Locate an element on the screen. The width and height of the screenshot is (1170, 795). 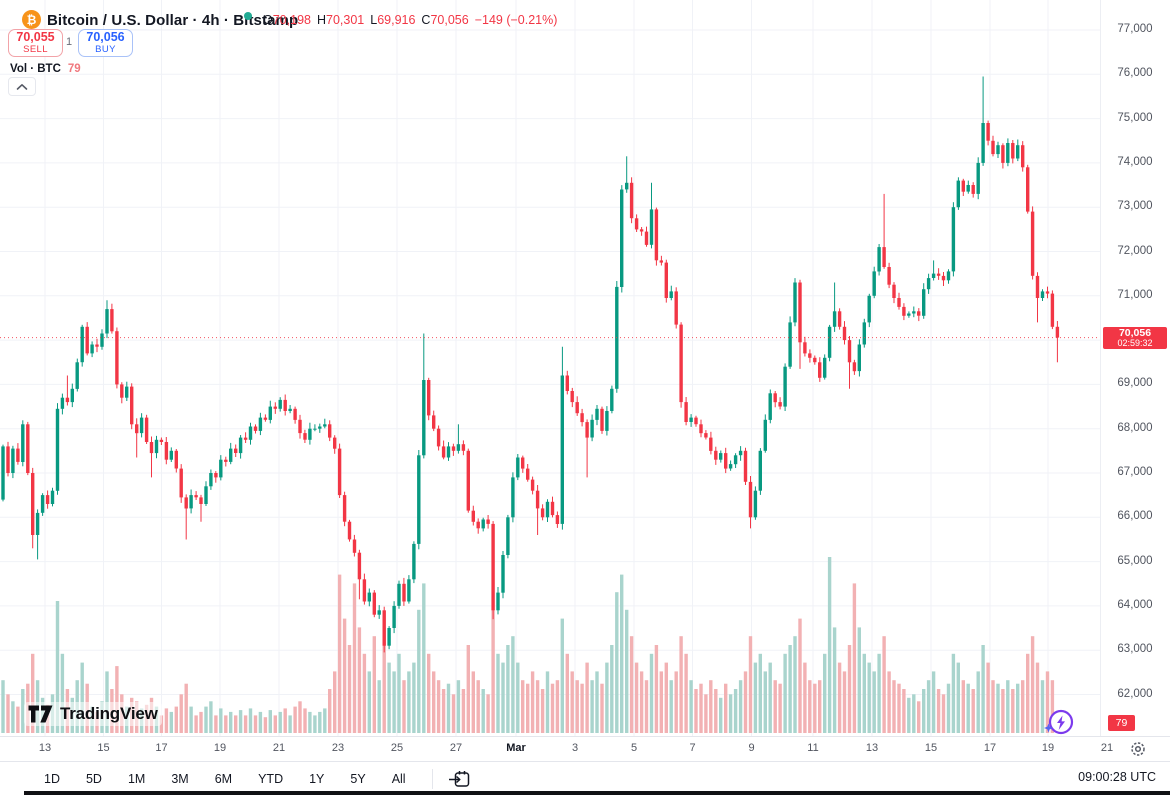
range-toolbar: 1D 5D 1M 3M 6M YTD 1Y 5Y All 09:00:28 UTC is located at coordinates (585, 778).